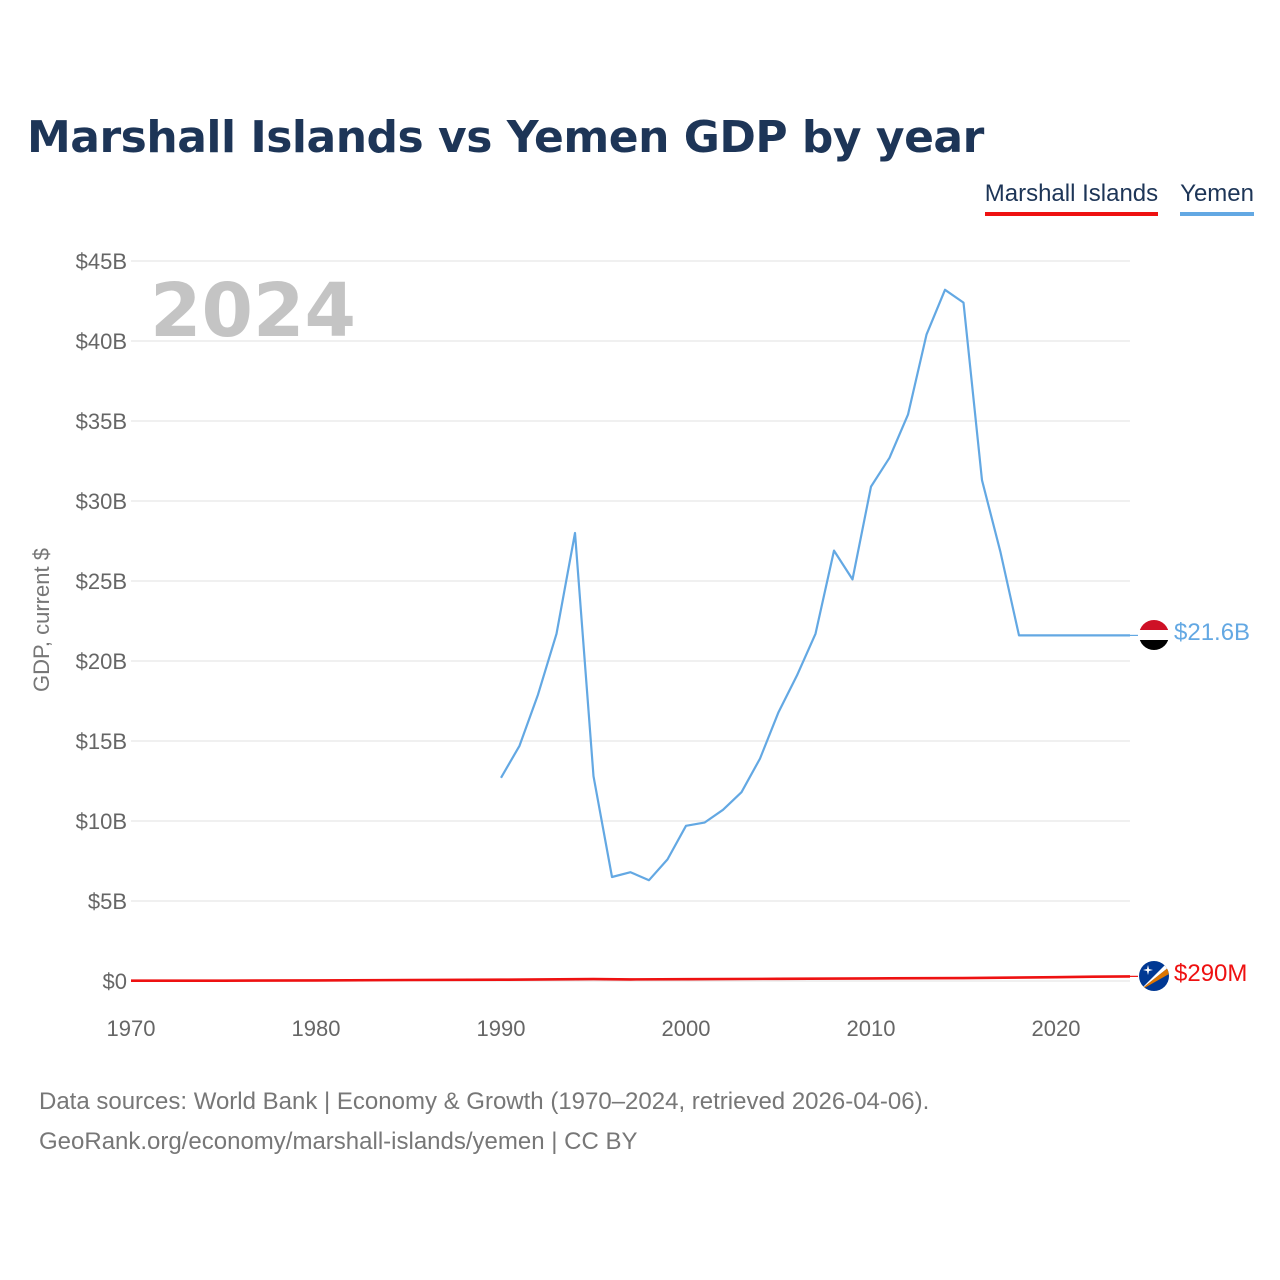  Describe the element at coordinates (101, 341) in the screenshot. I see `y-tick-label: $40B` at that location.